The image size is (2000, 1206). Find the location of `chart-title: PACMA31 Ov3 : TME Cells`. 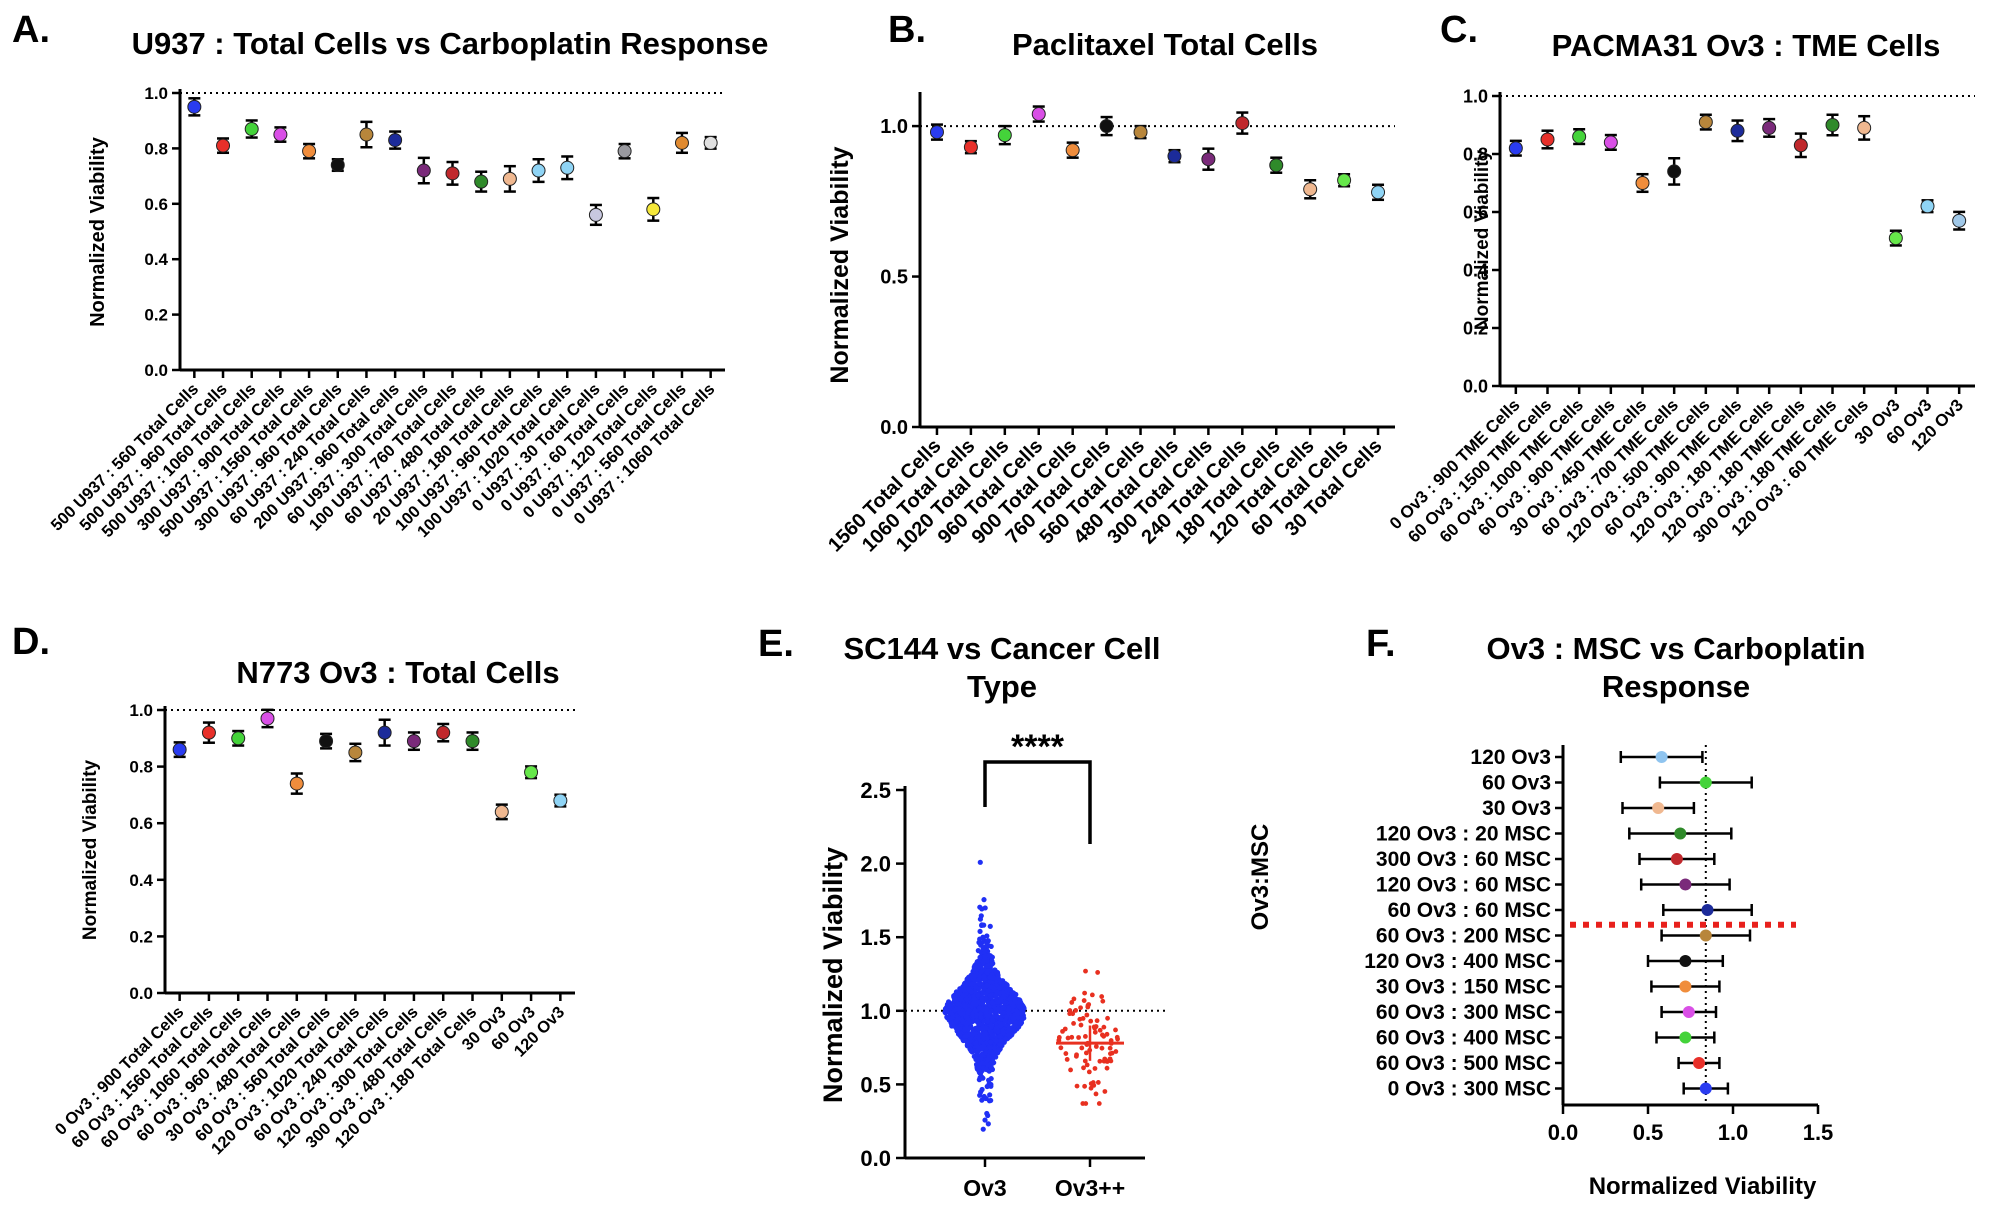

chart-title: PACMA31 Ov3 : TME Cells is located at coordinates (1746, 45).